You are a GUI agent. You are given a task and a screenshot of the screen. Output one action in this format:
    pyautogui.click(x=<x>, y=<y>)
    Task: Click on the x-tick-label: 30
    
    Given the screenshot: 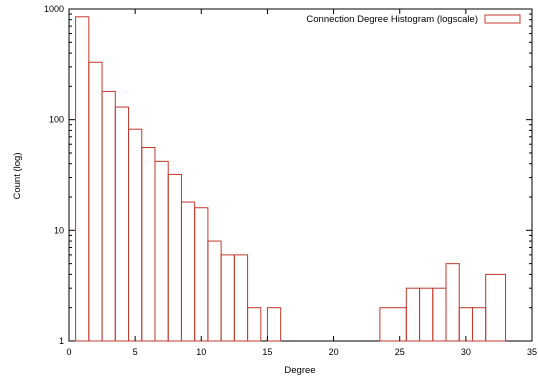 What is the action you would take?
    pyautogui.click(x=466, y=352)
    